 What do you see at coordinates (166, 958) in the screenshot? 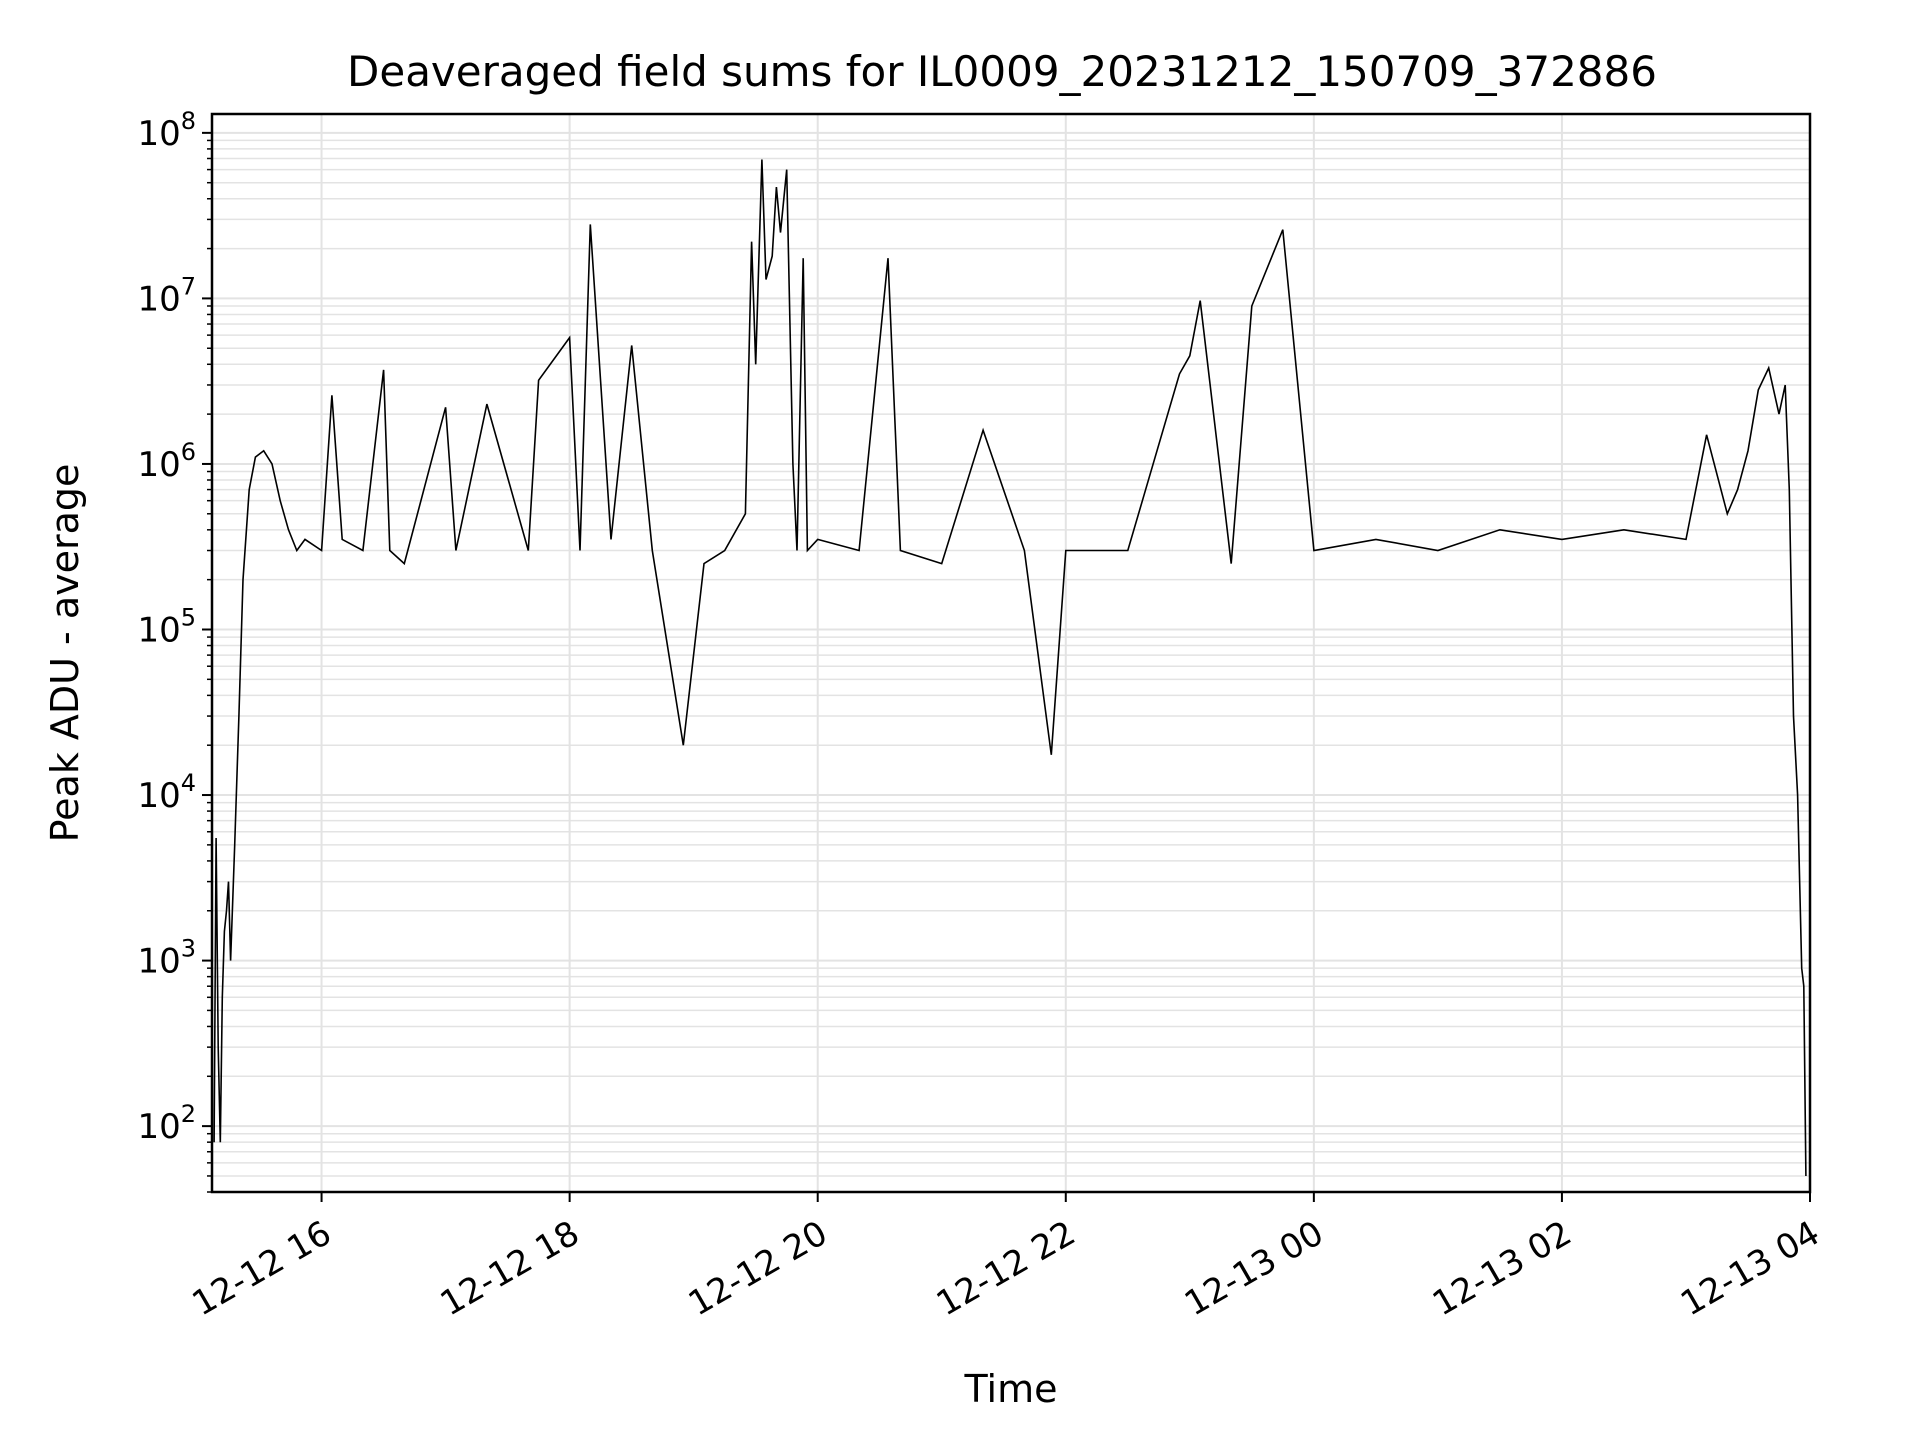
I see `y-tick-label: 10³` at bounding box center [166, 958].